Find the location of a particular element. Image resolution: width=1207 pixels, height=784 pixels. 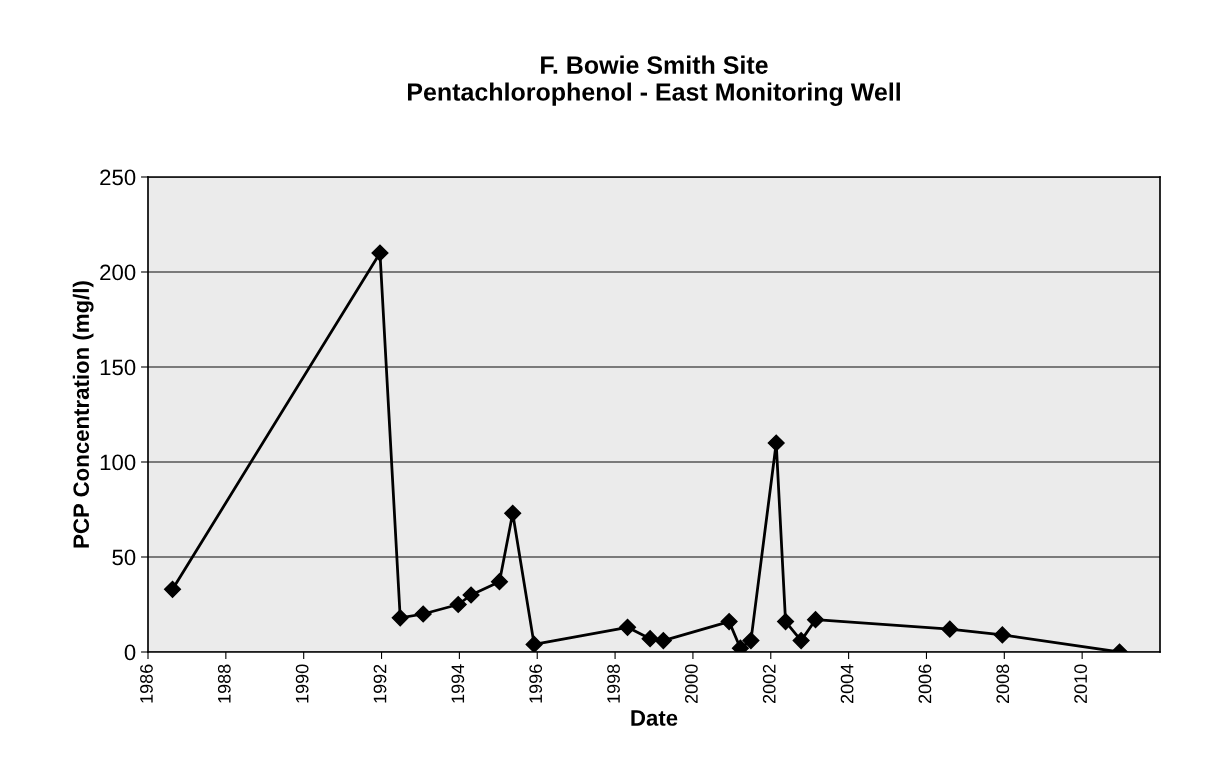

x-tick-label: 2002 is located at coordinates (769, 684).